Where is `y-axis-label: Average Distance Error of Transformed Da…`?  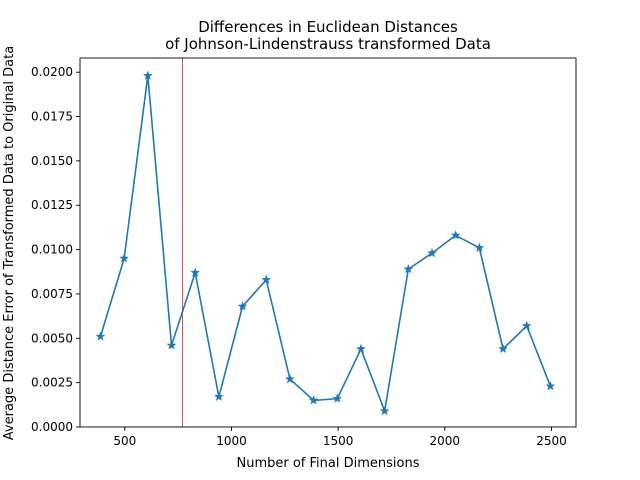
y-axis-label: Average Distance Error of Transformed Da… is located at coordinates (9, 243).